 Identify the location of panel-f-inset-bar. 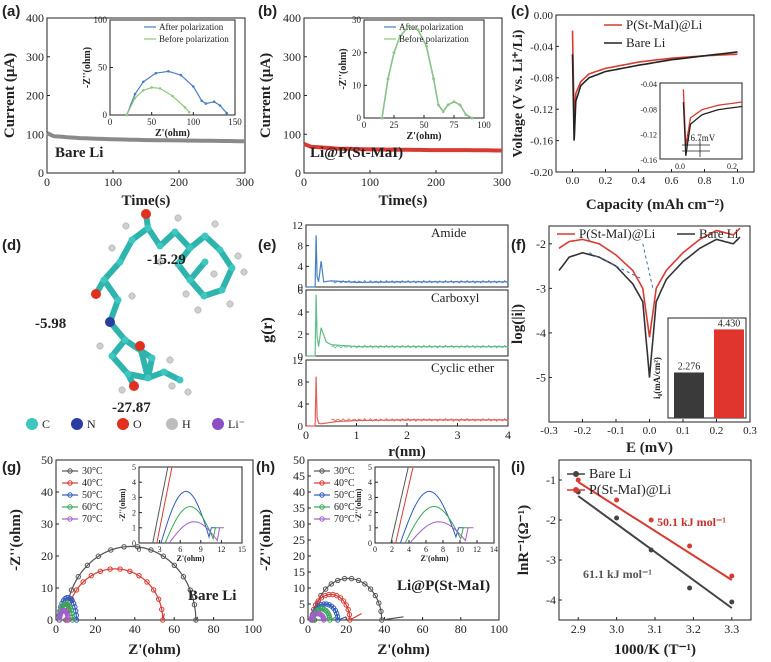
(689, 395).